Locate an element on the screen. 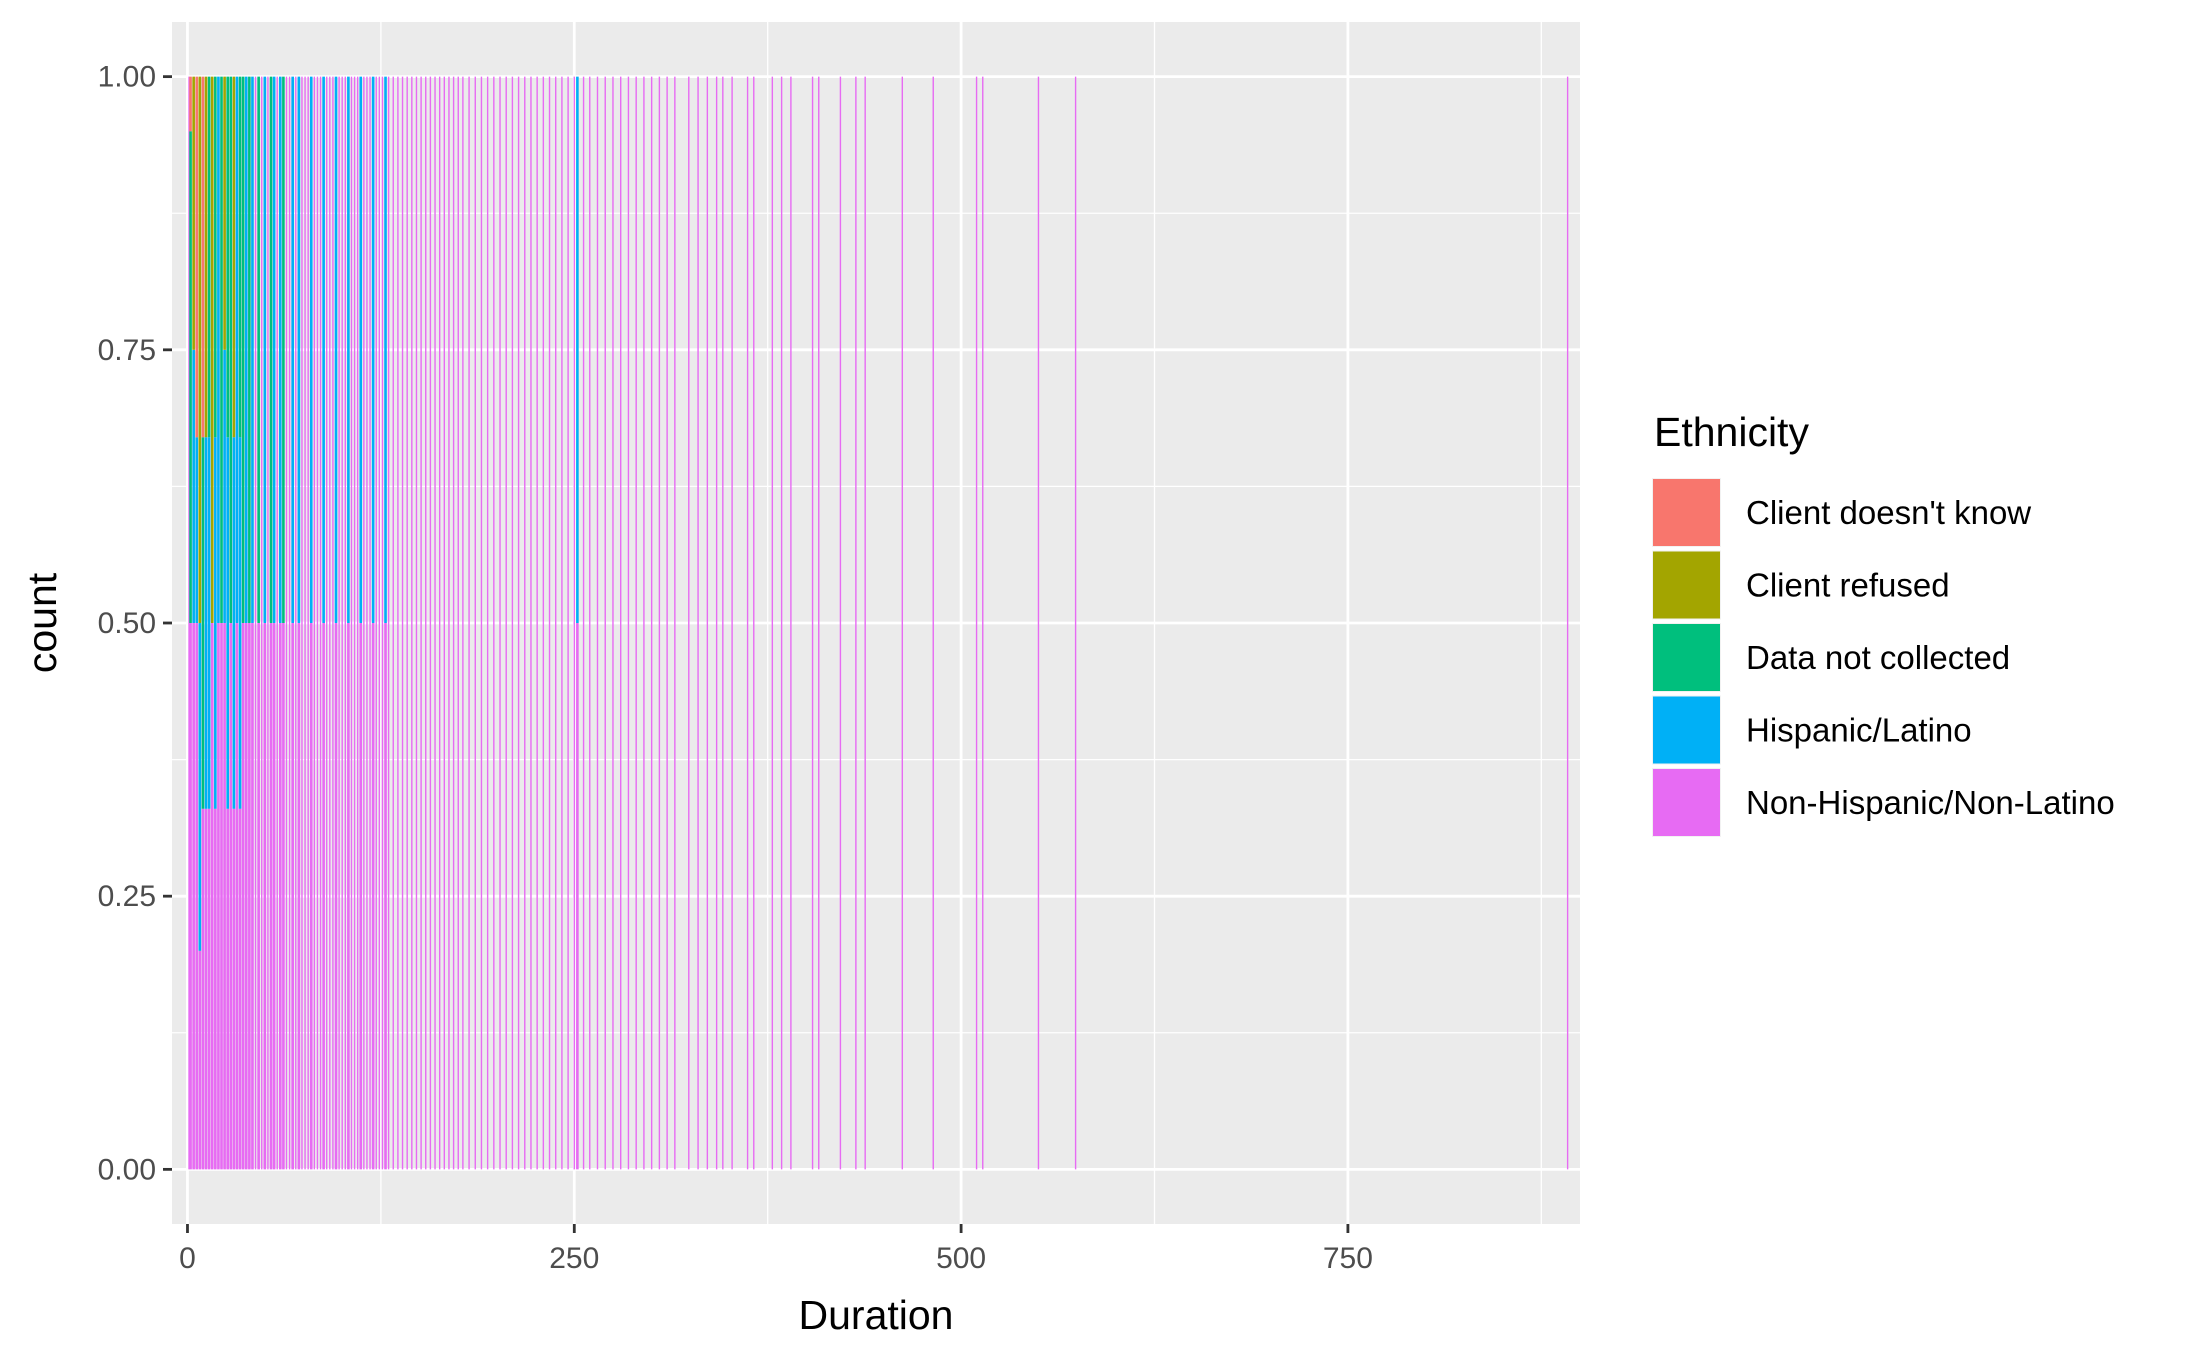 The image size is (2187, 1351). x-tick-label: 500 is located at coordinates (961, 1258).